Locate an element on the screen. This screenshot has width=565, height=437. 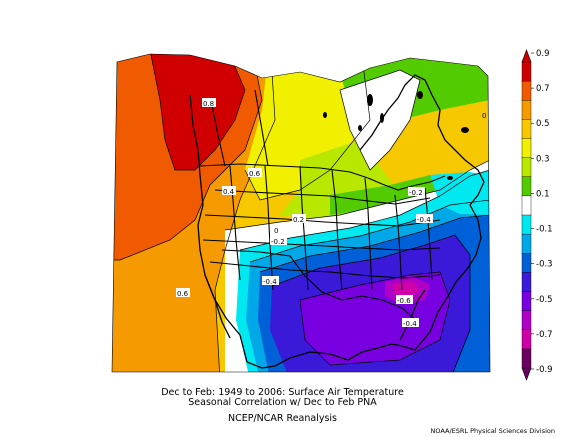
contour-label-neg02-west: -0.2 is located at coordinates (278, 241).